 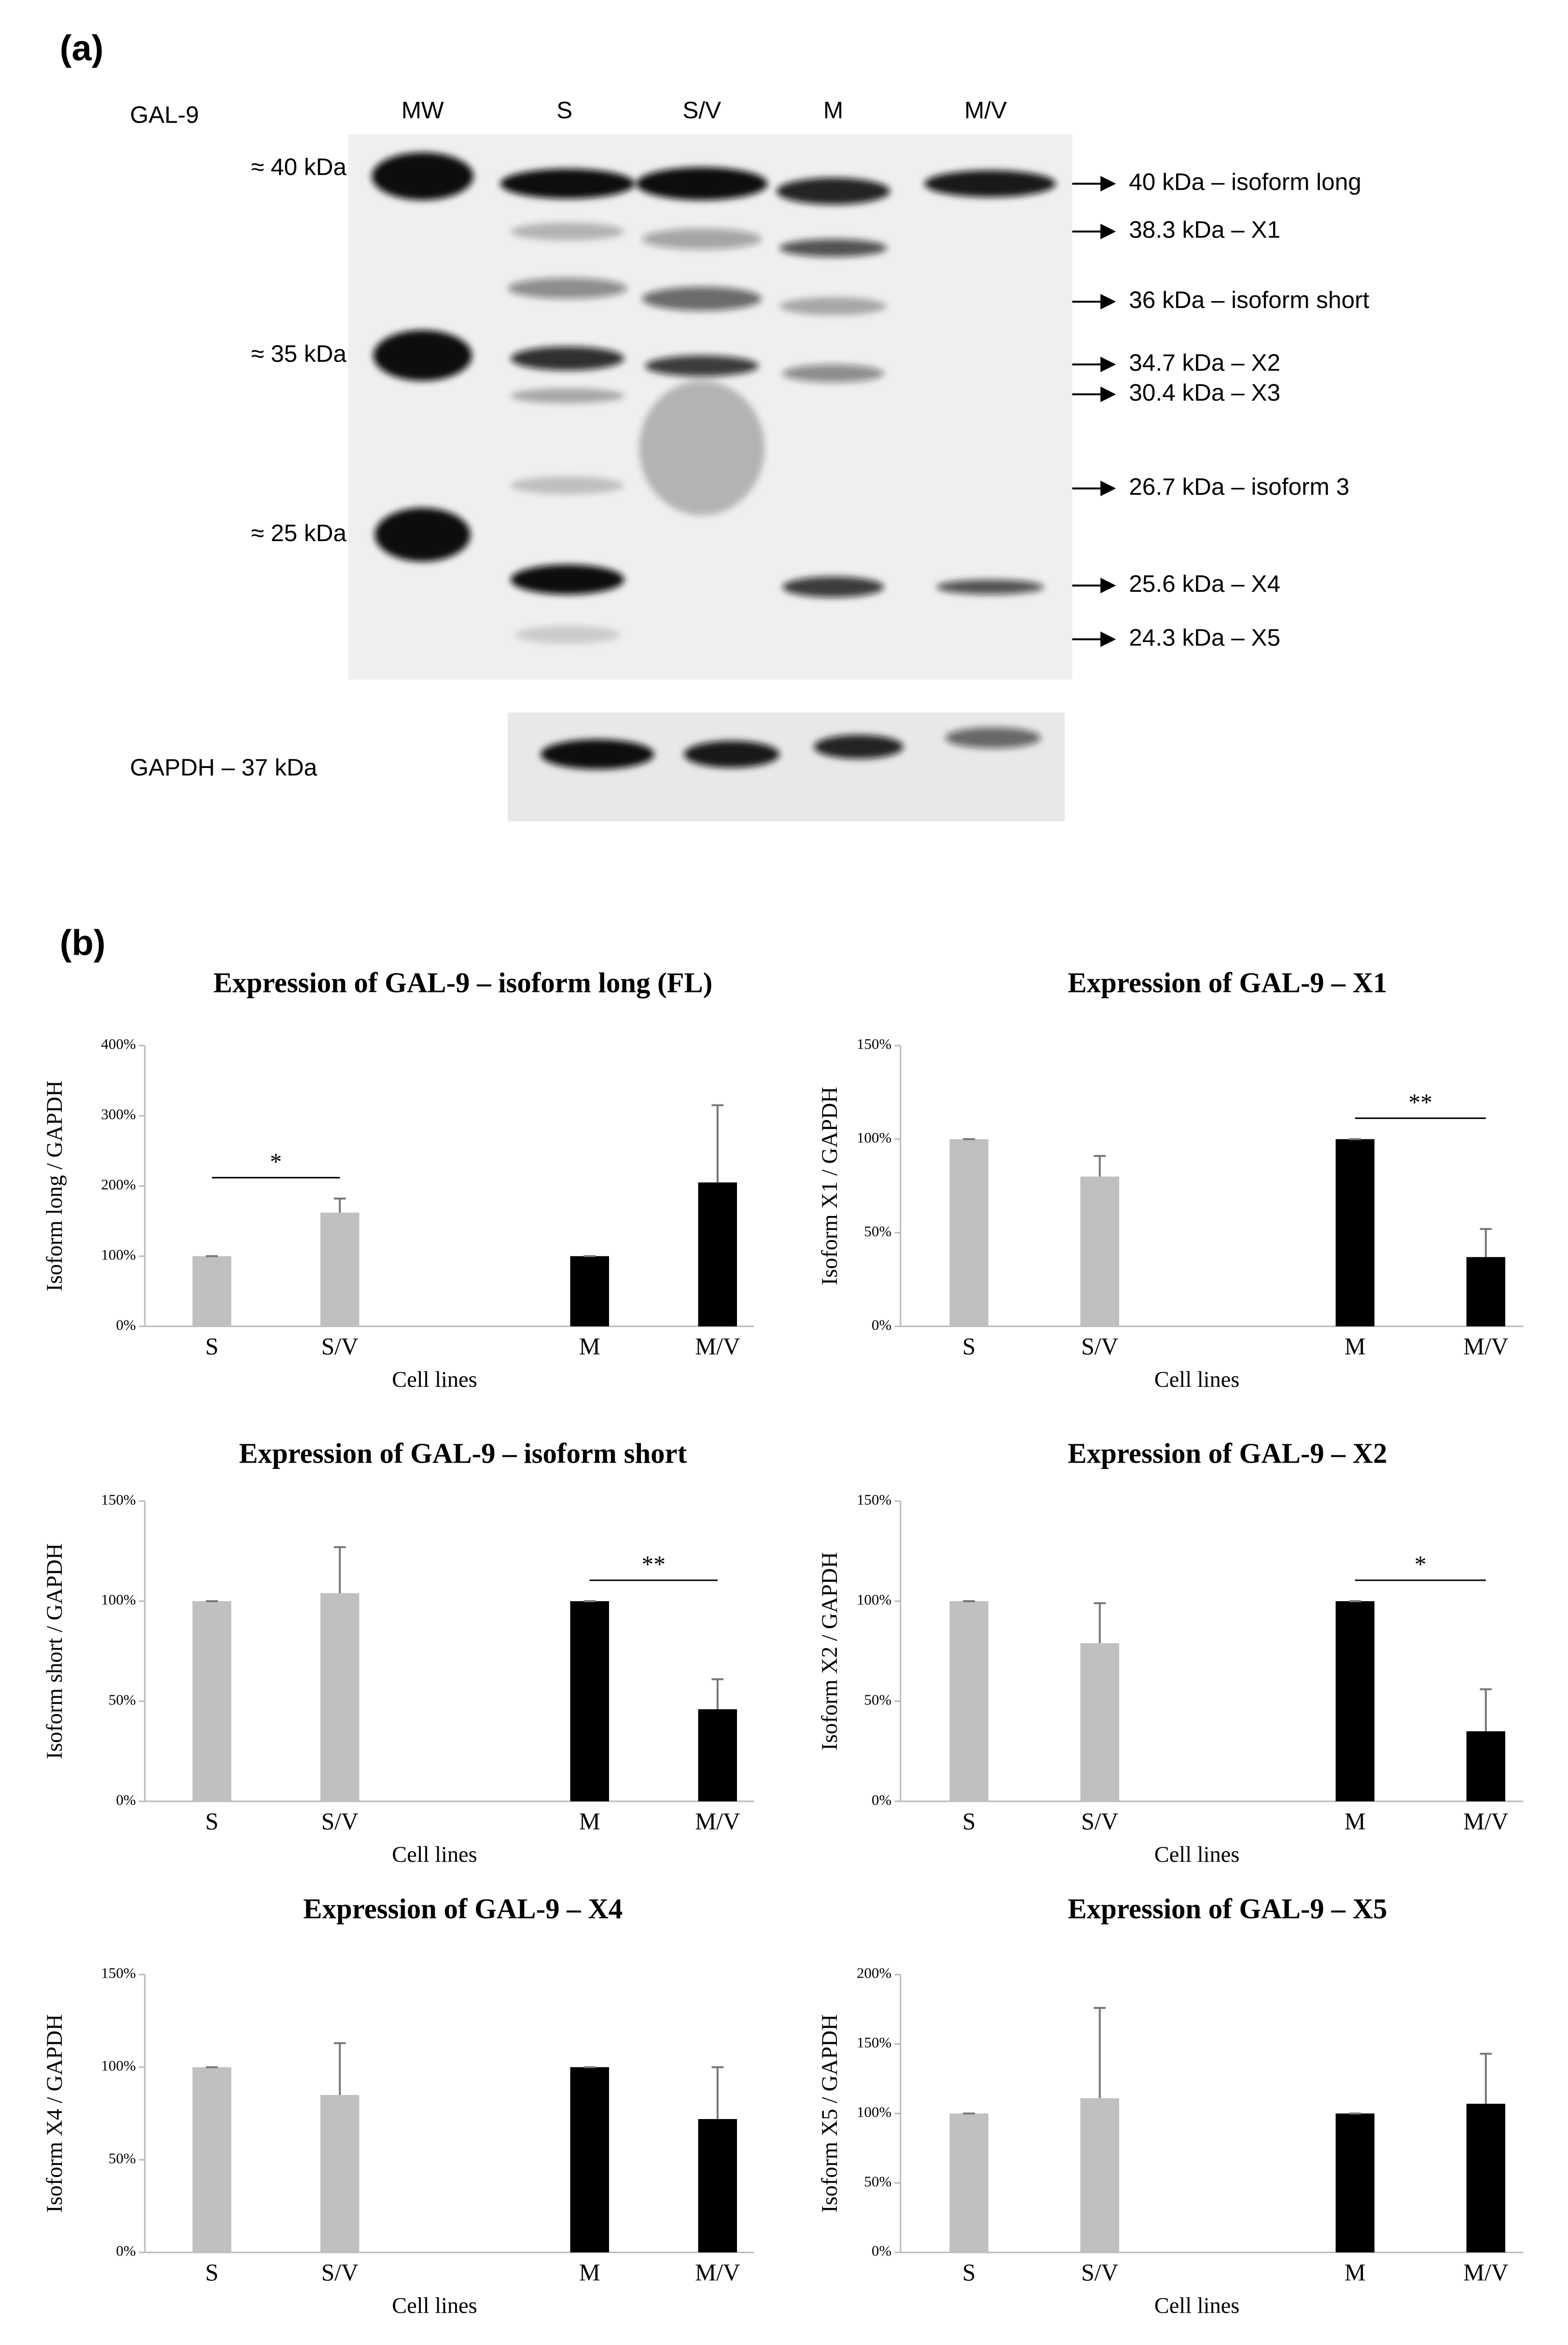 I want to click on y-axis-label: Isoform X1 / GAPDH, so click(x=830, y=1186).